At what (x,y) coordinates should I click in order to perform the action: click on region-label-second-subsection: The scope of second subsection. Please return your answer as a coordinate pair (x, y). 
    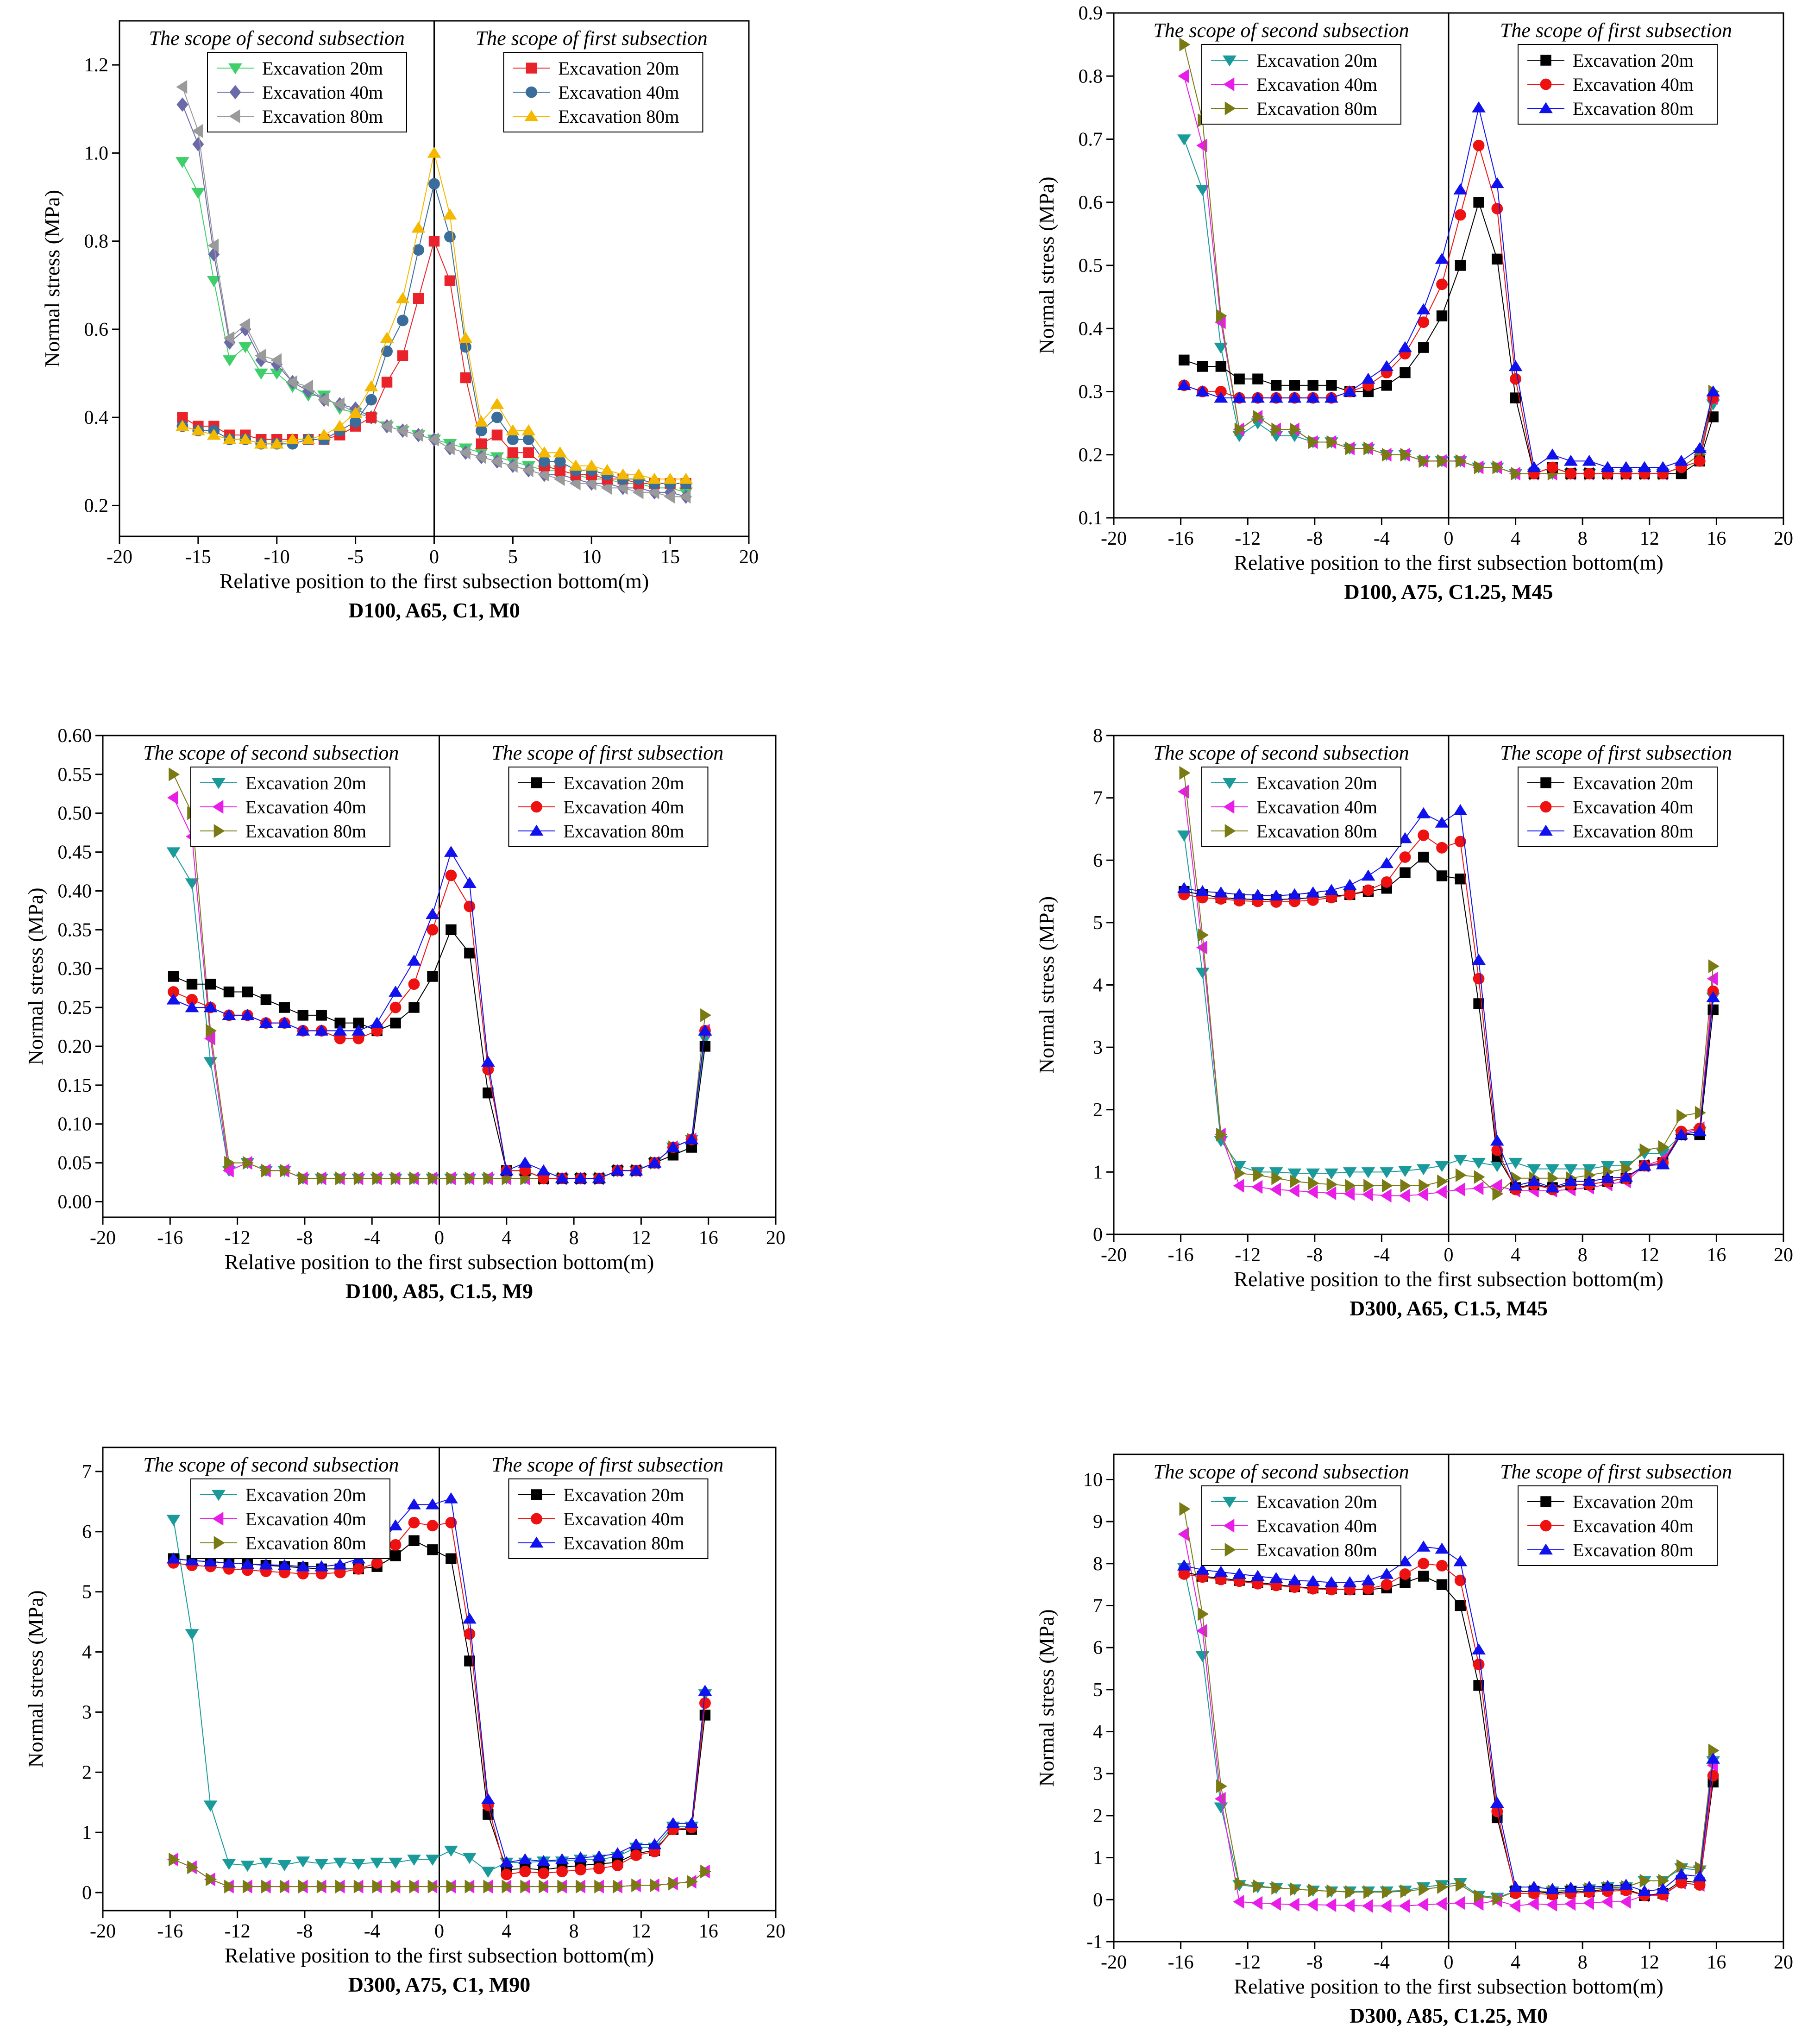
    Looking at the image, I should click on (1281, 753).